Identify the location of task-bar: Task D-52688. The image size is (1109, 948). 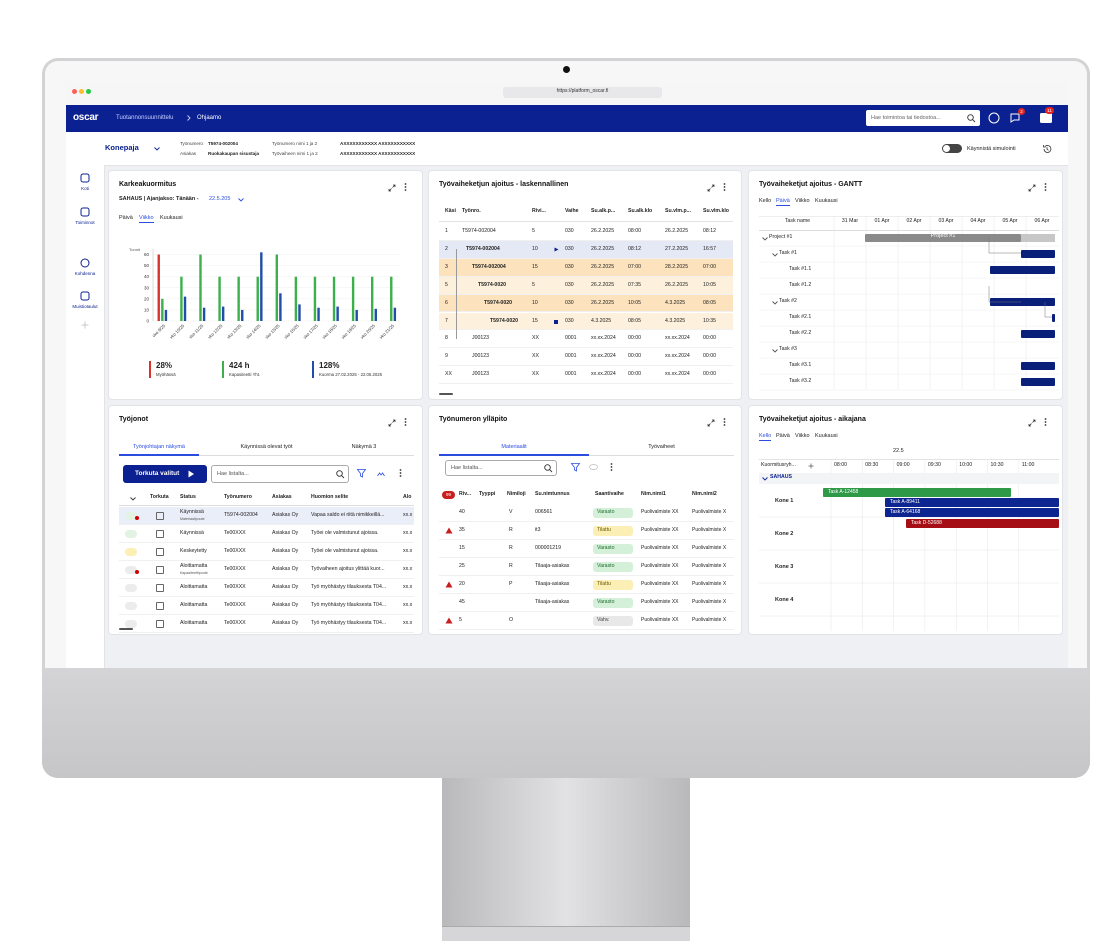
(982, 523).